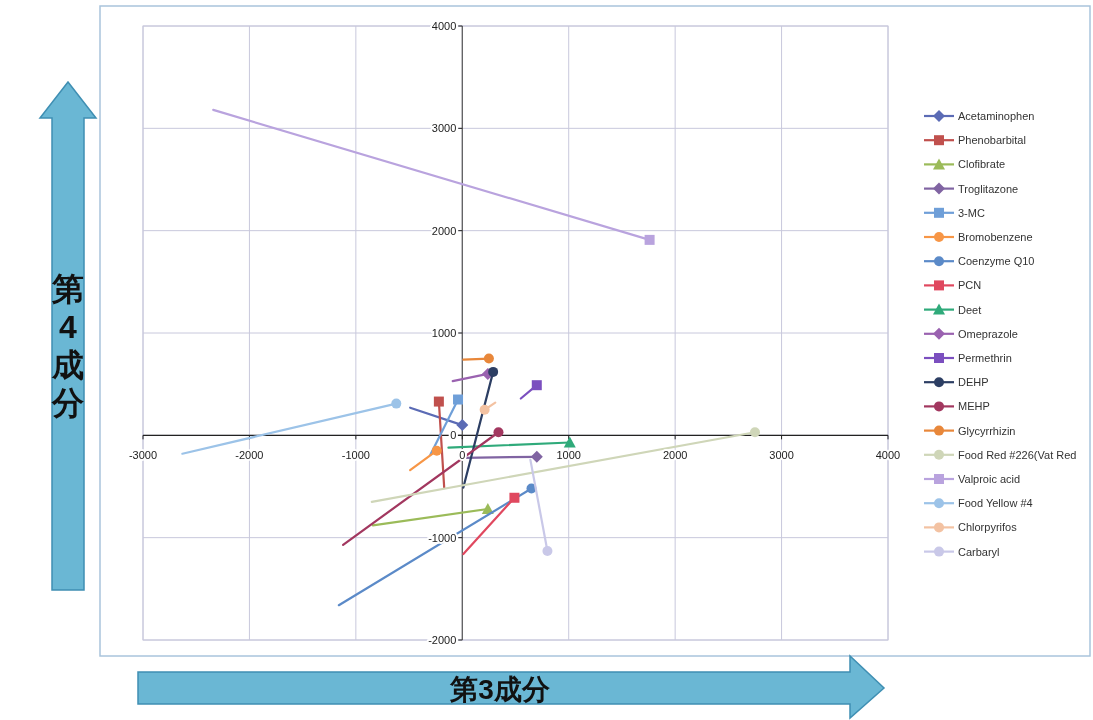 The image size is (1093, 720). I want to click on legend-label: Deet, so click(970, 309).